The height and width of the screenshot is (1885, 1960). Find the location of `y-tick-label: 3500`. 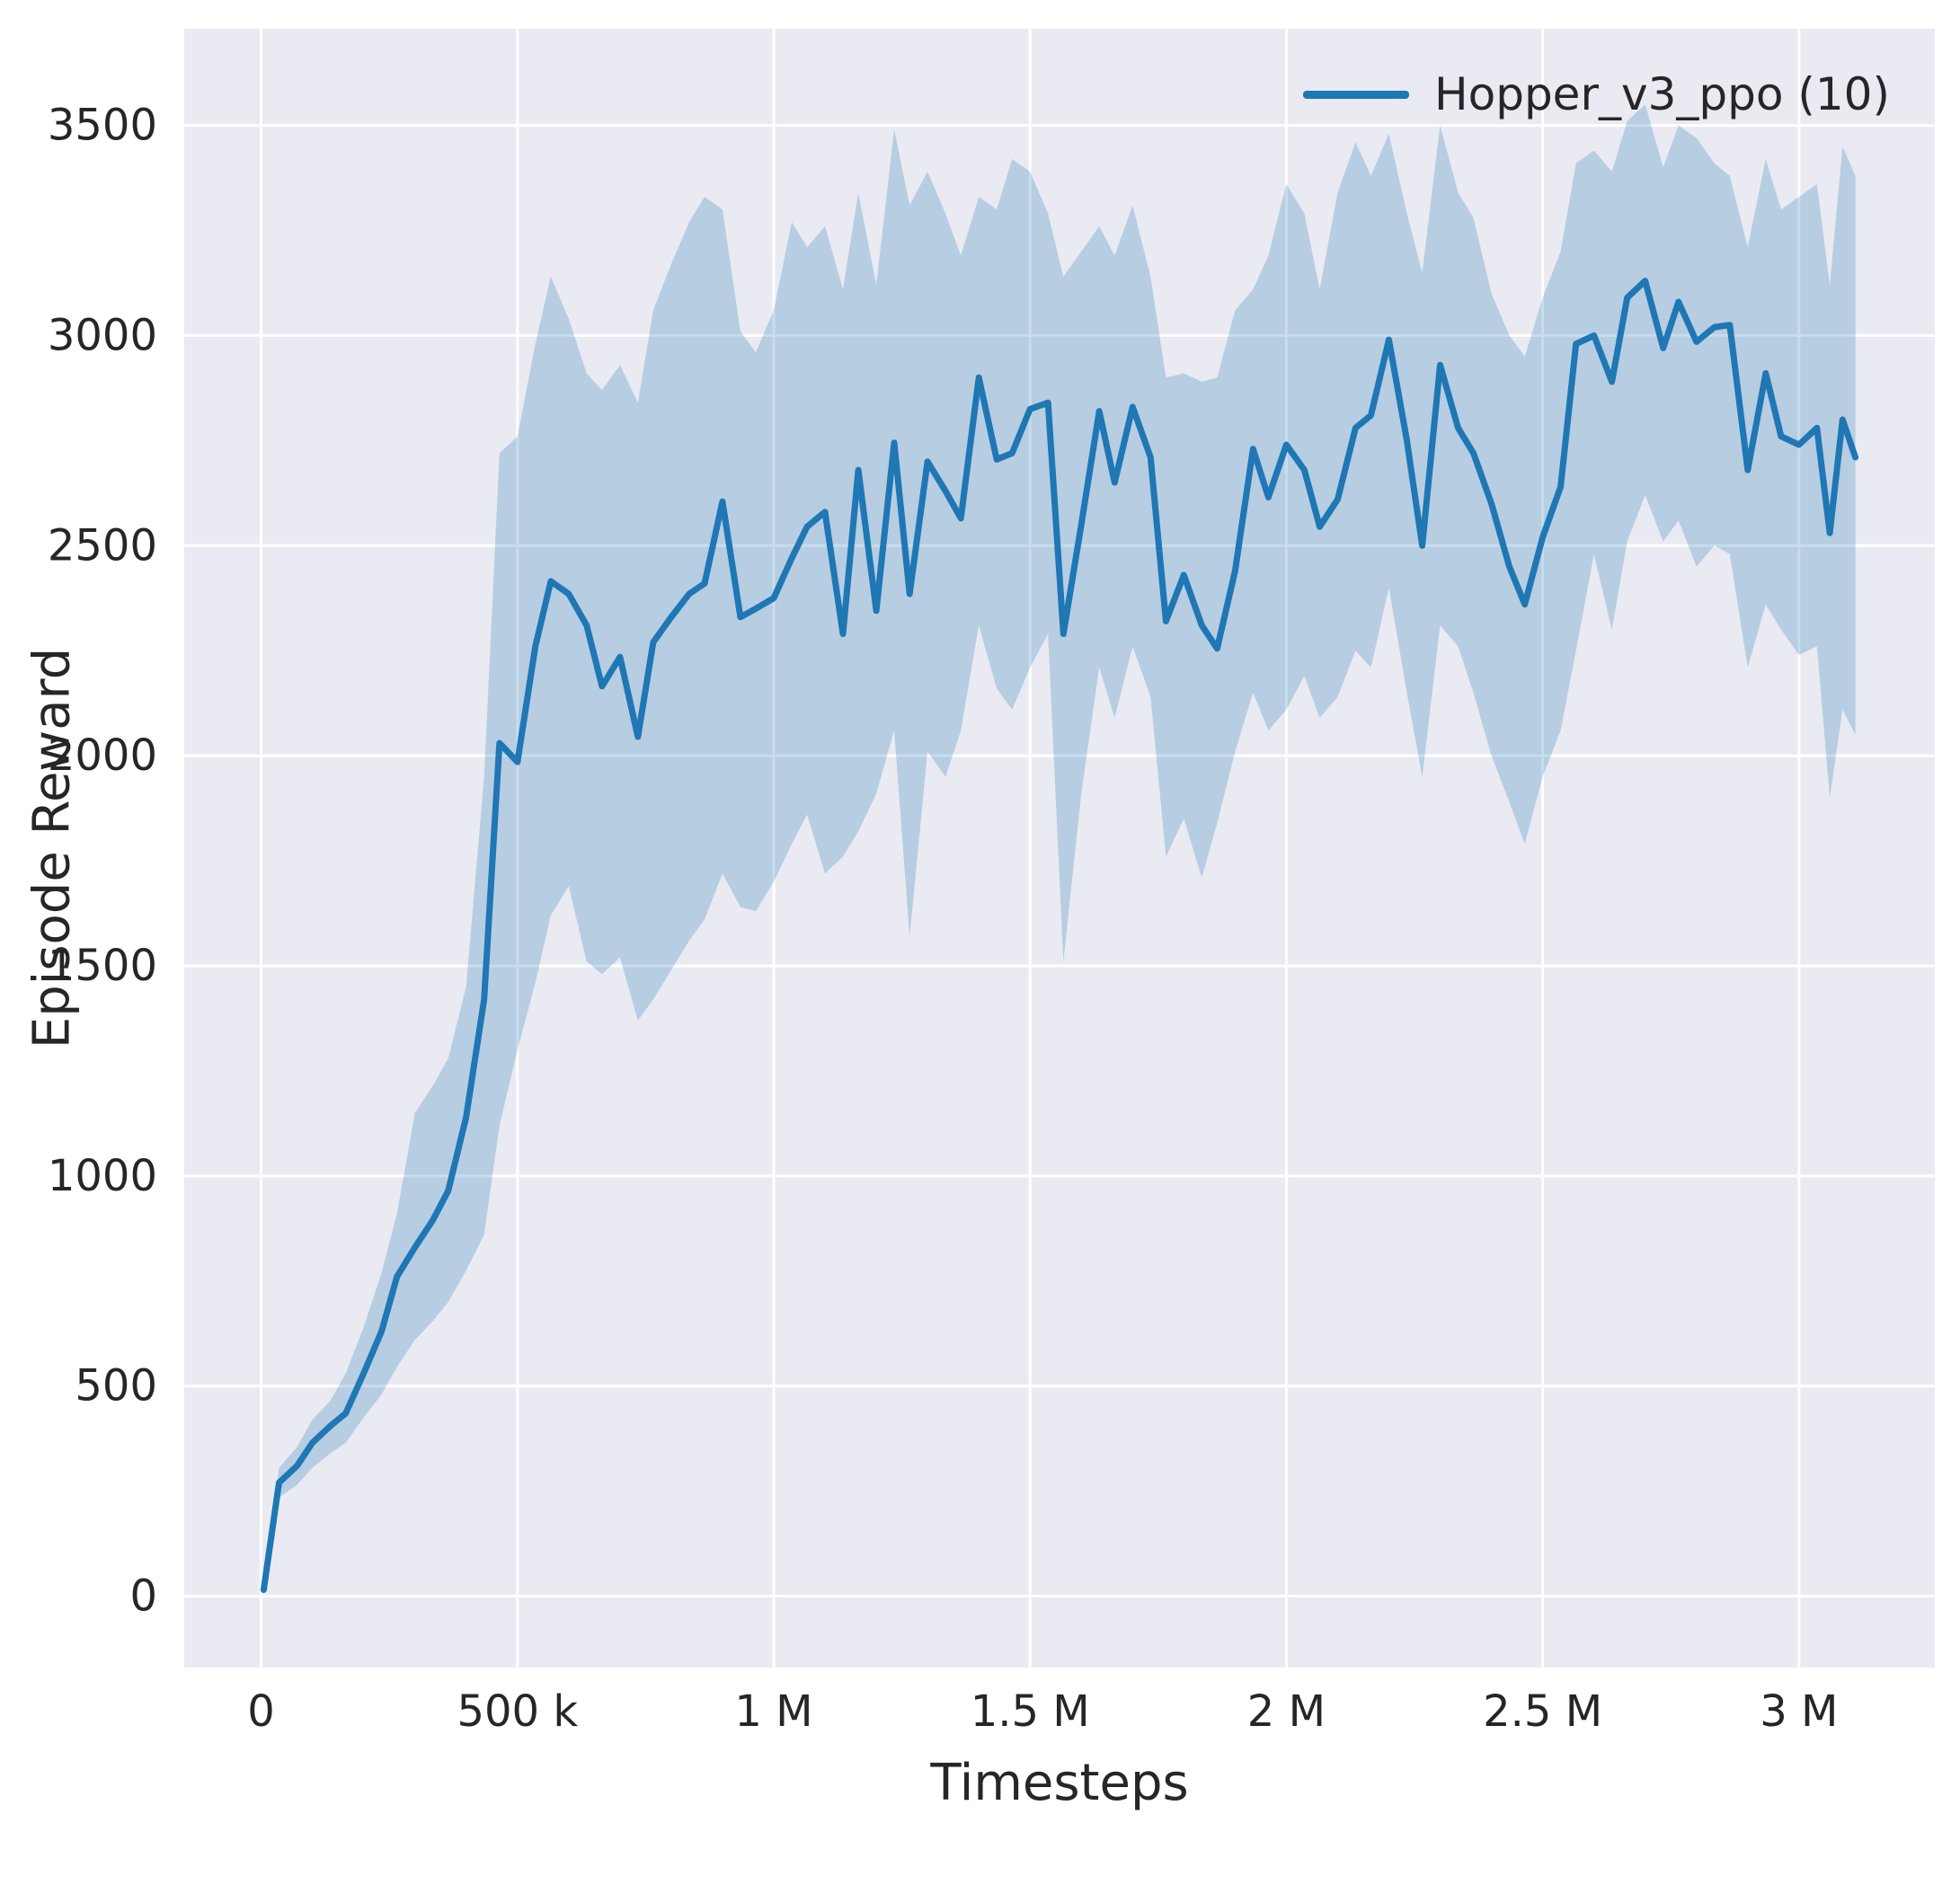

y-tick-label: 3500 is located at coordinates (102, 126).